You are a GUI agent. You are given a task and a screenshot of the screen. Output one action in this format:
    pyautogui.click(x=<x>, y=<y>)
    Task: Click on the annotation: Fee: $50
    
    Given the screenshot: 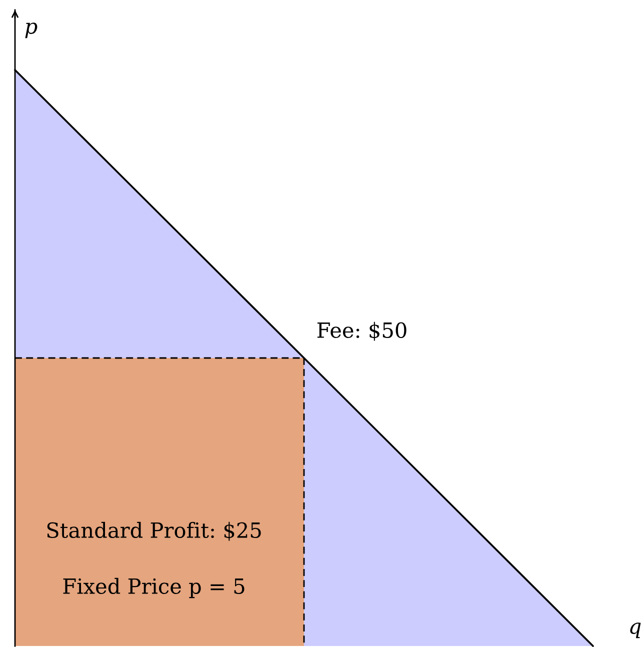 What is the action you would take?
    pyautogui.click(x=361, y=331)
    